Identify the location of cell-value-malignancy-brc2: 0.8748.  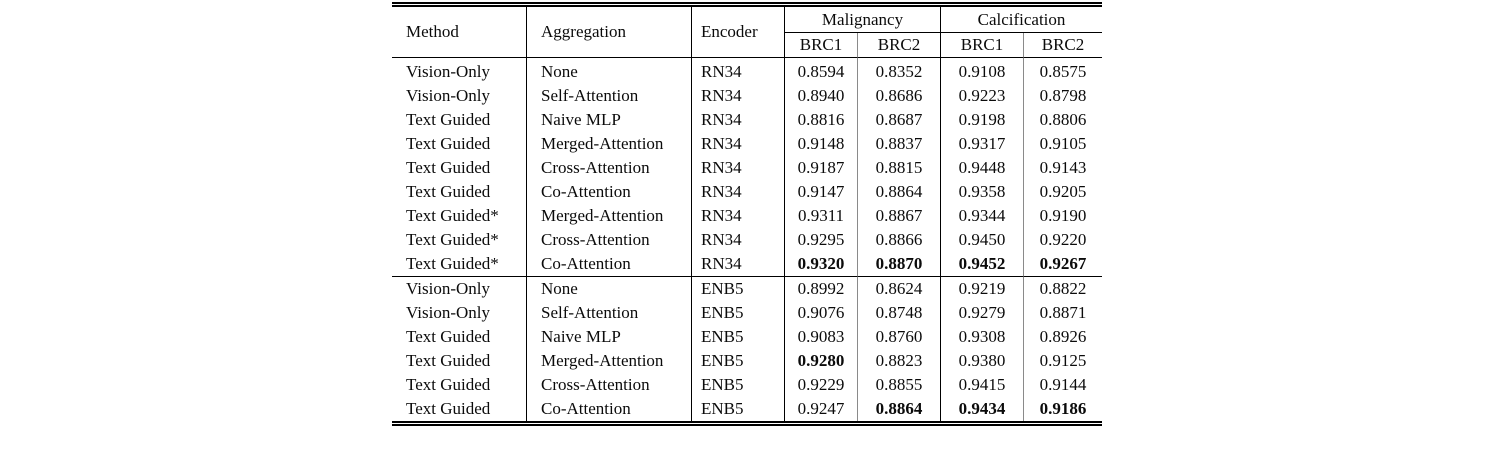
(898, 313).